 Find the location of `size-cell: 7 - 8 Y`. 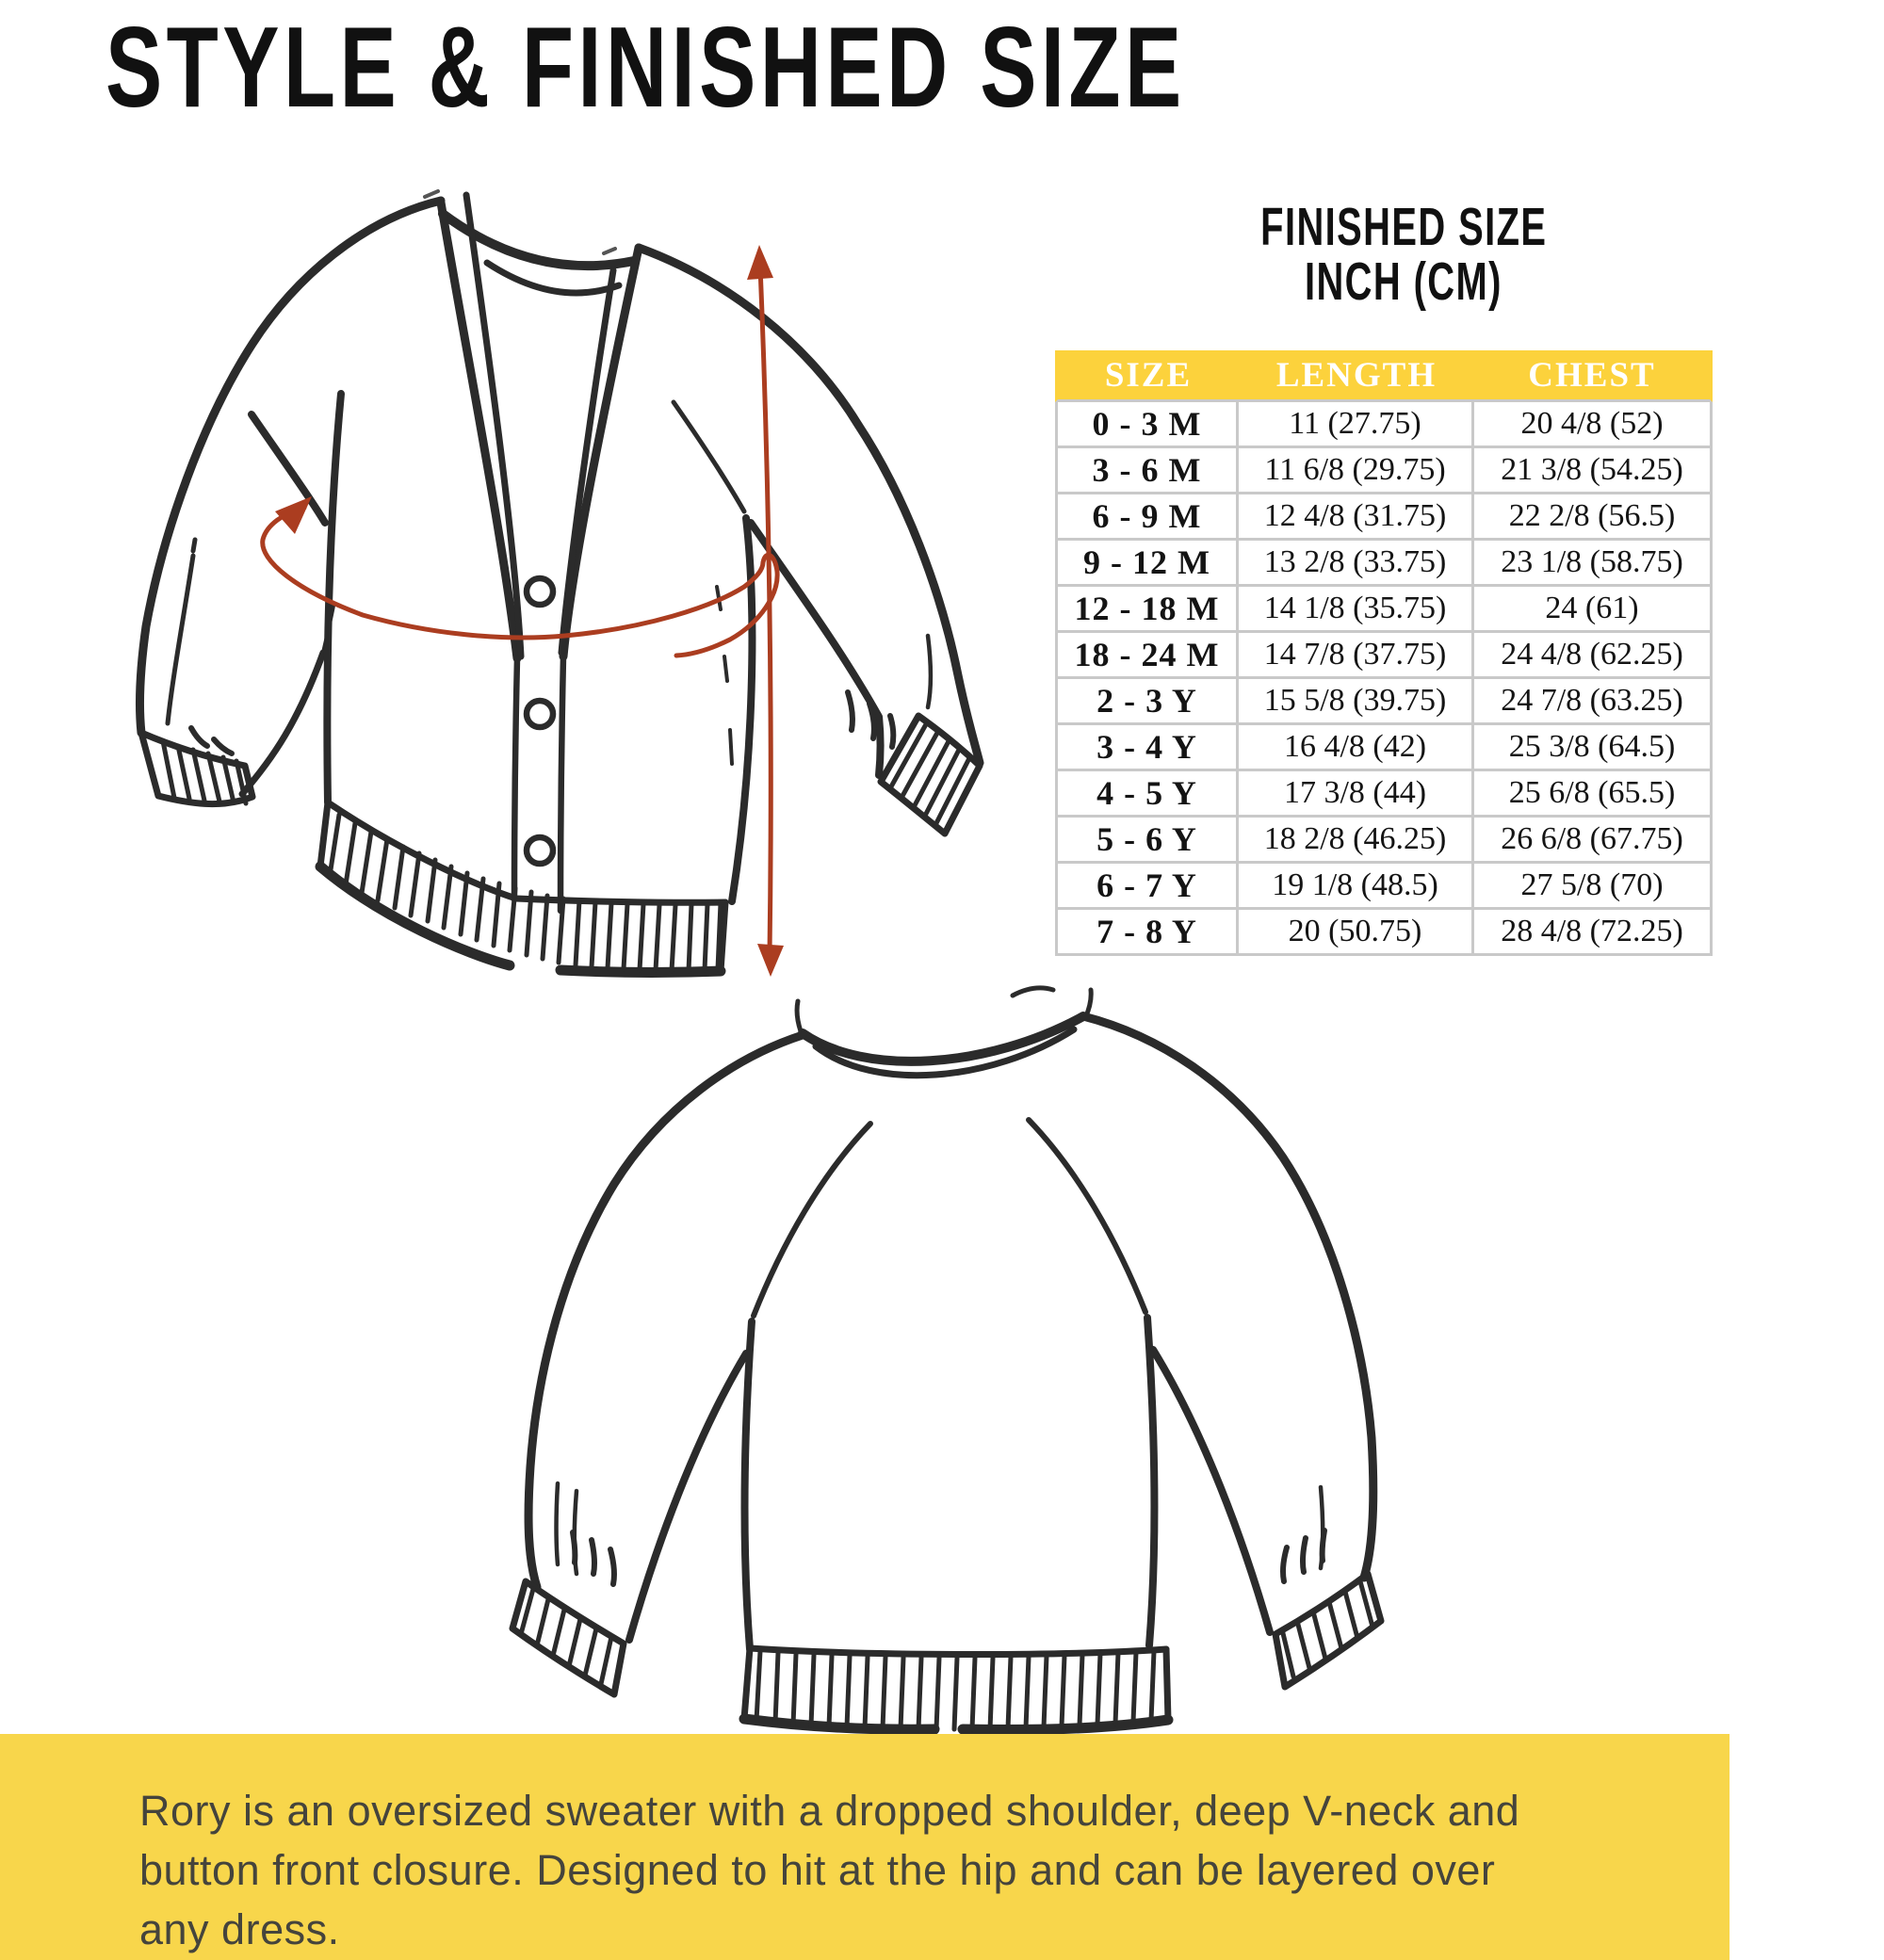

size-cell: 7 - 8 Y is located at coordinates (1147, 933).